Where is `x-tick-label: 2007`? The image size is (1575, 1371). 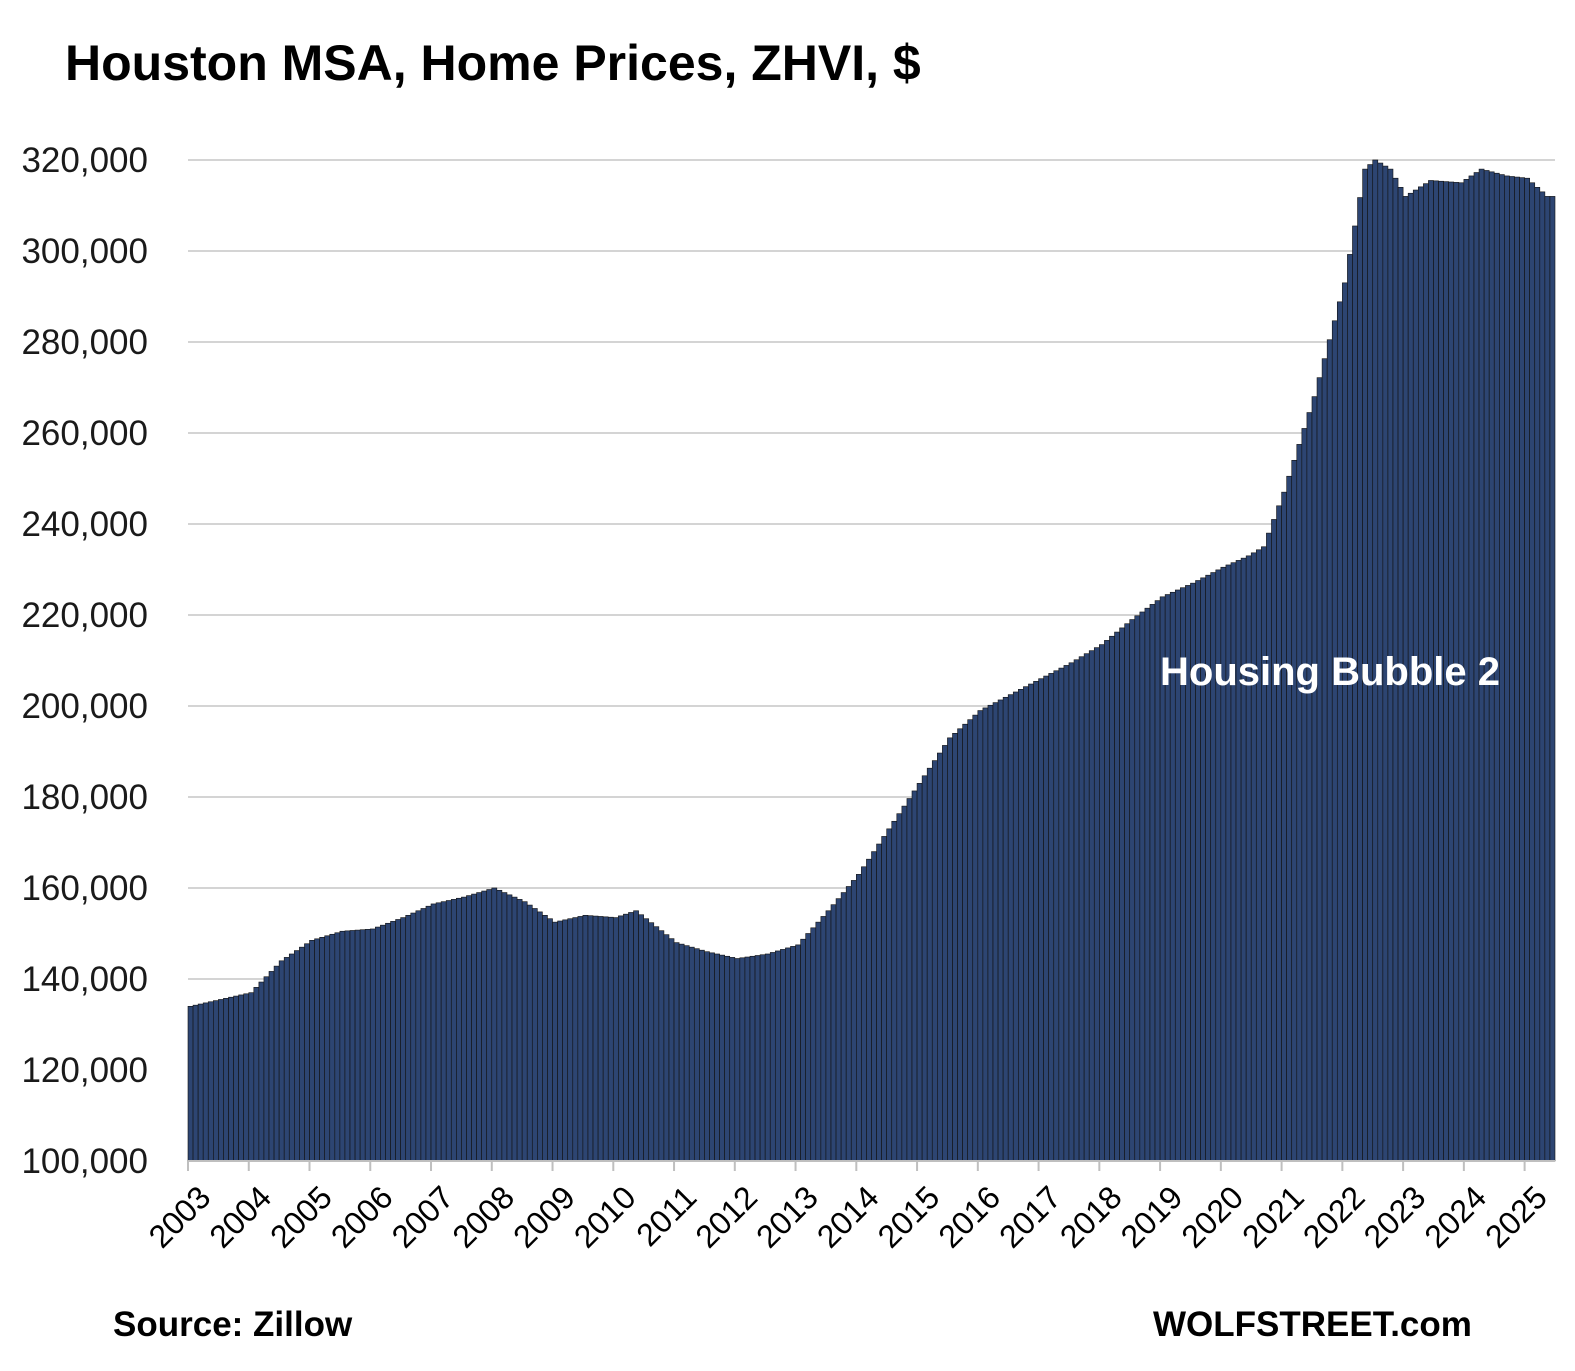
x-tick-label: 2007 is located at coordinates (423, 1217).